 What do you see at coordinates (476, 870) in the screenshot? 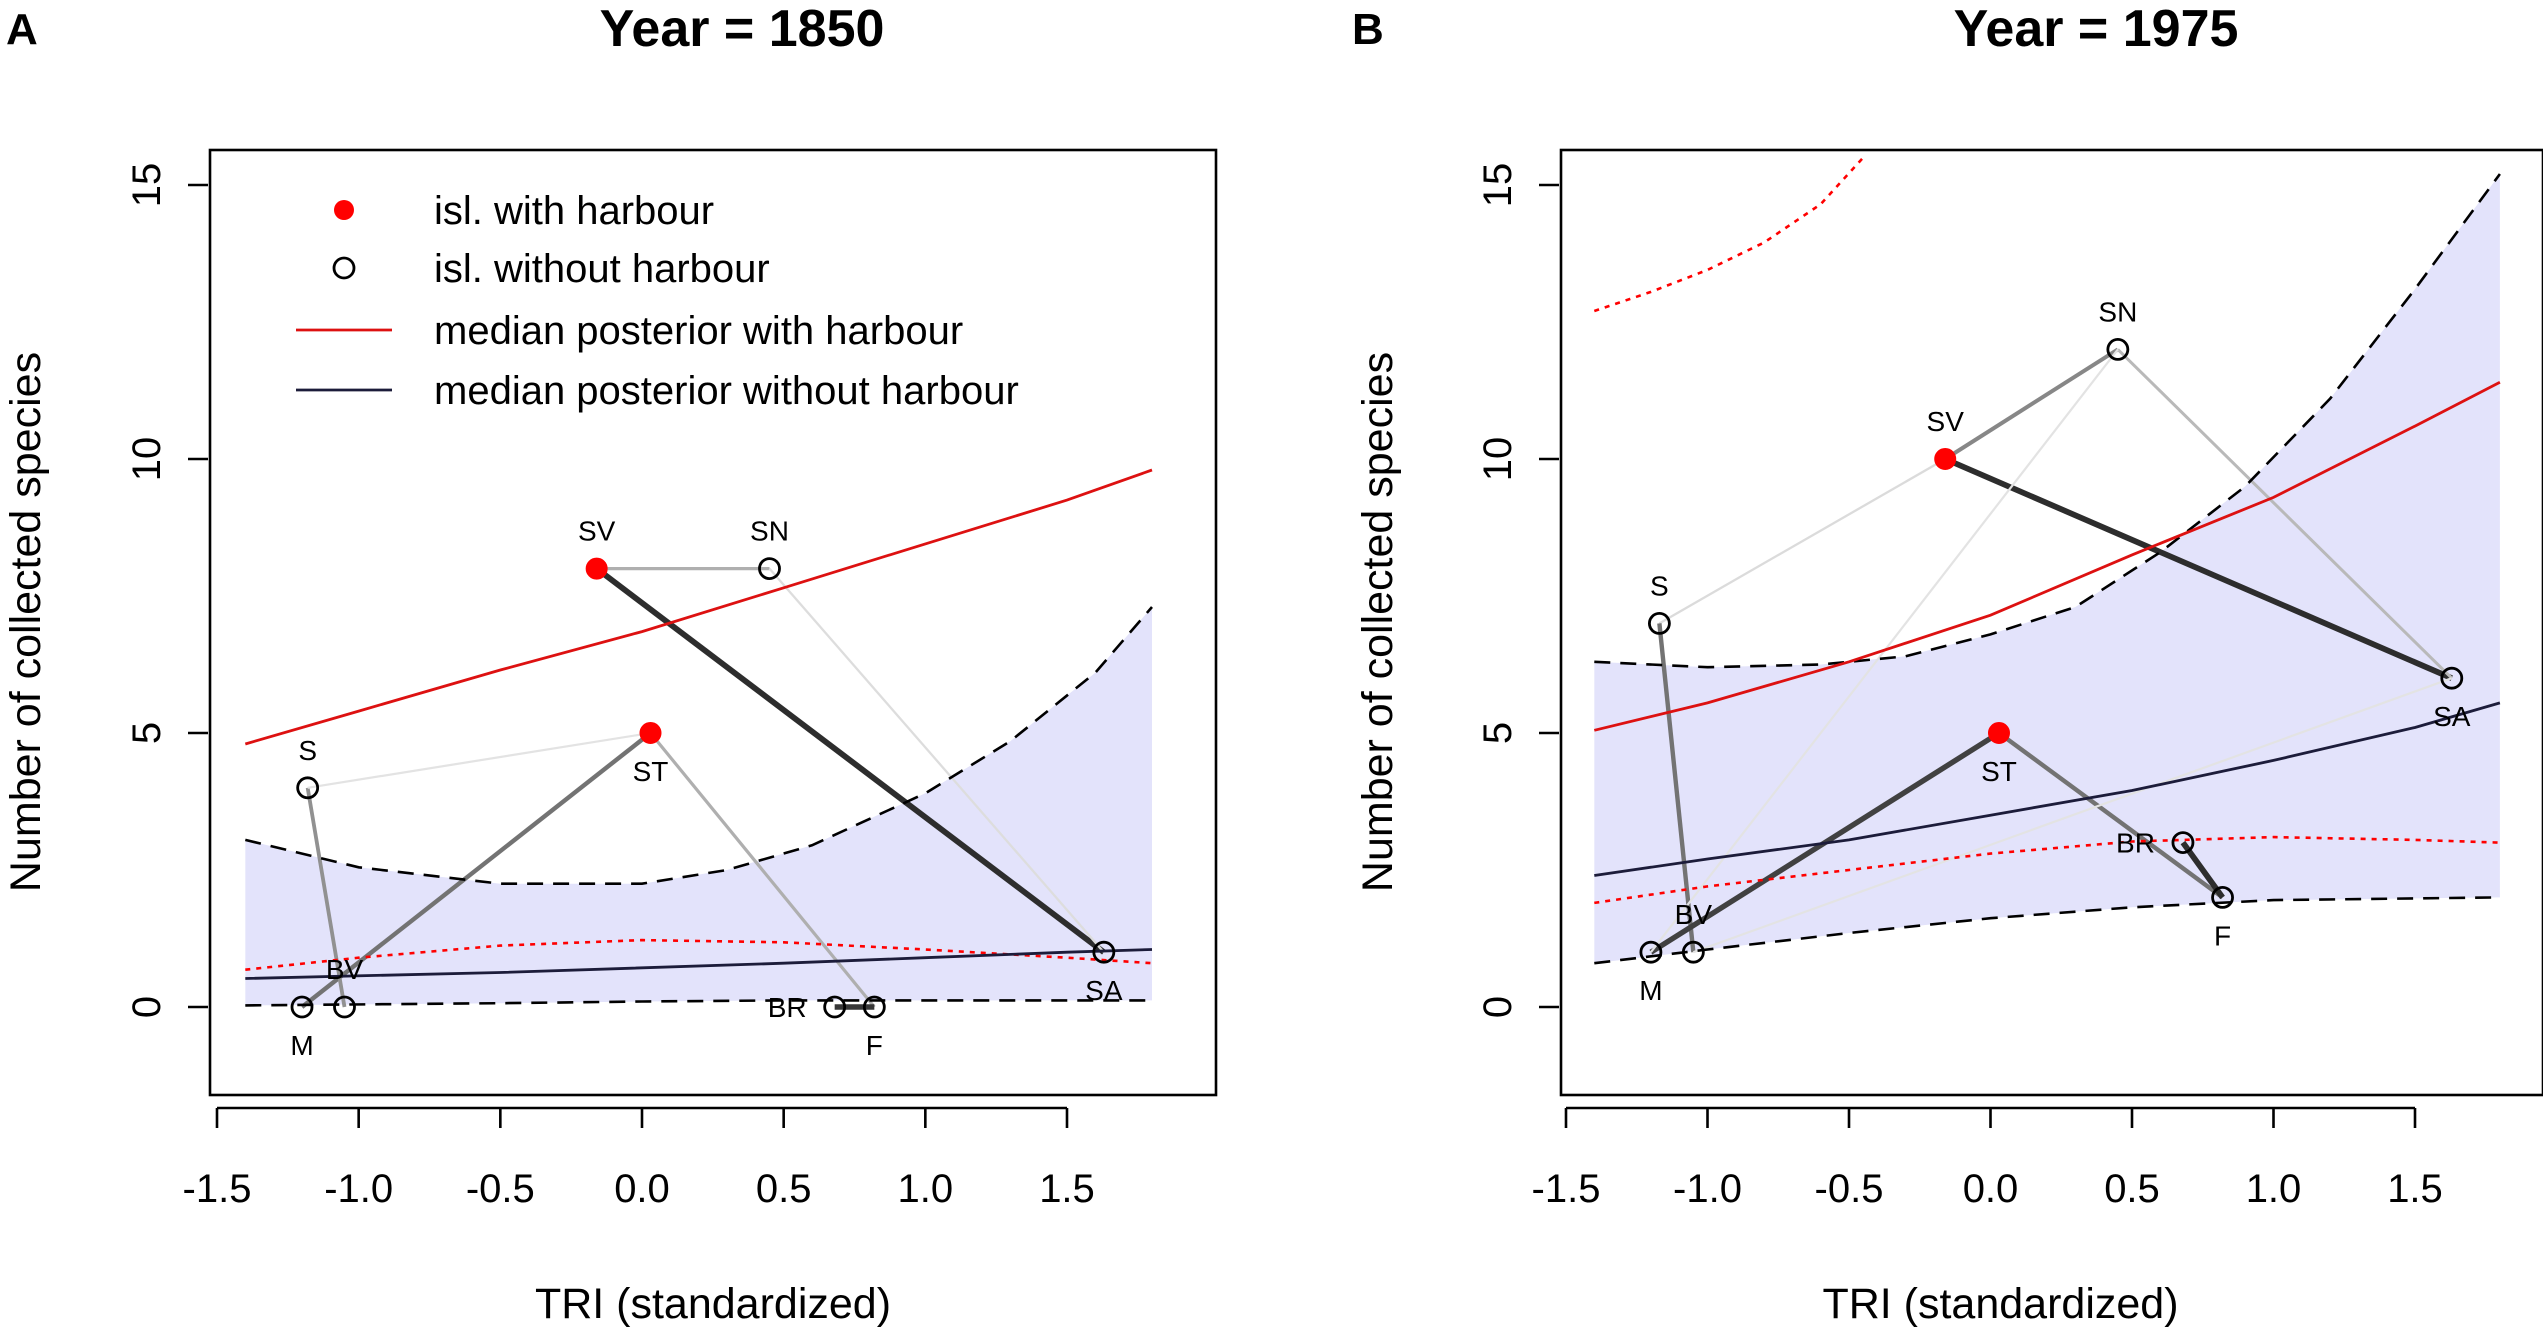
I see `connection-ST-M` at bounding box center [476, 870].